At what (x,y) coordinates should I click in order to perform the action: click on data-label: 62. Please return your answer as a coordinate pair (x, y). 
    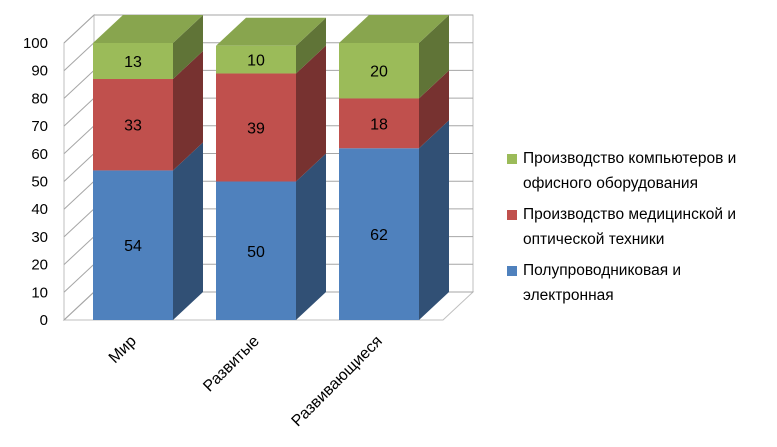
    Looking at the image, I should click on (379, 235).